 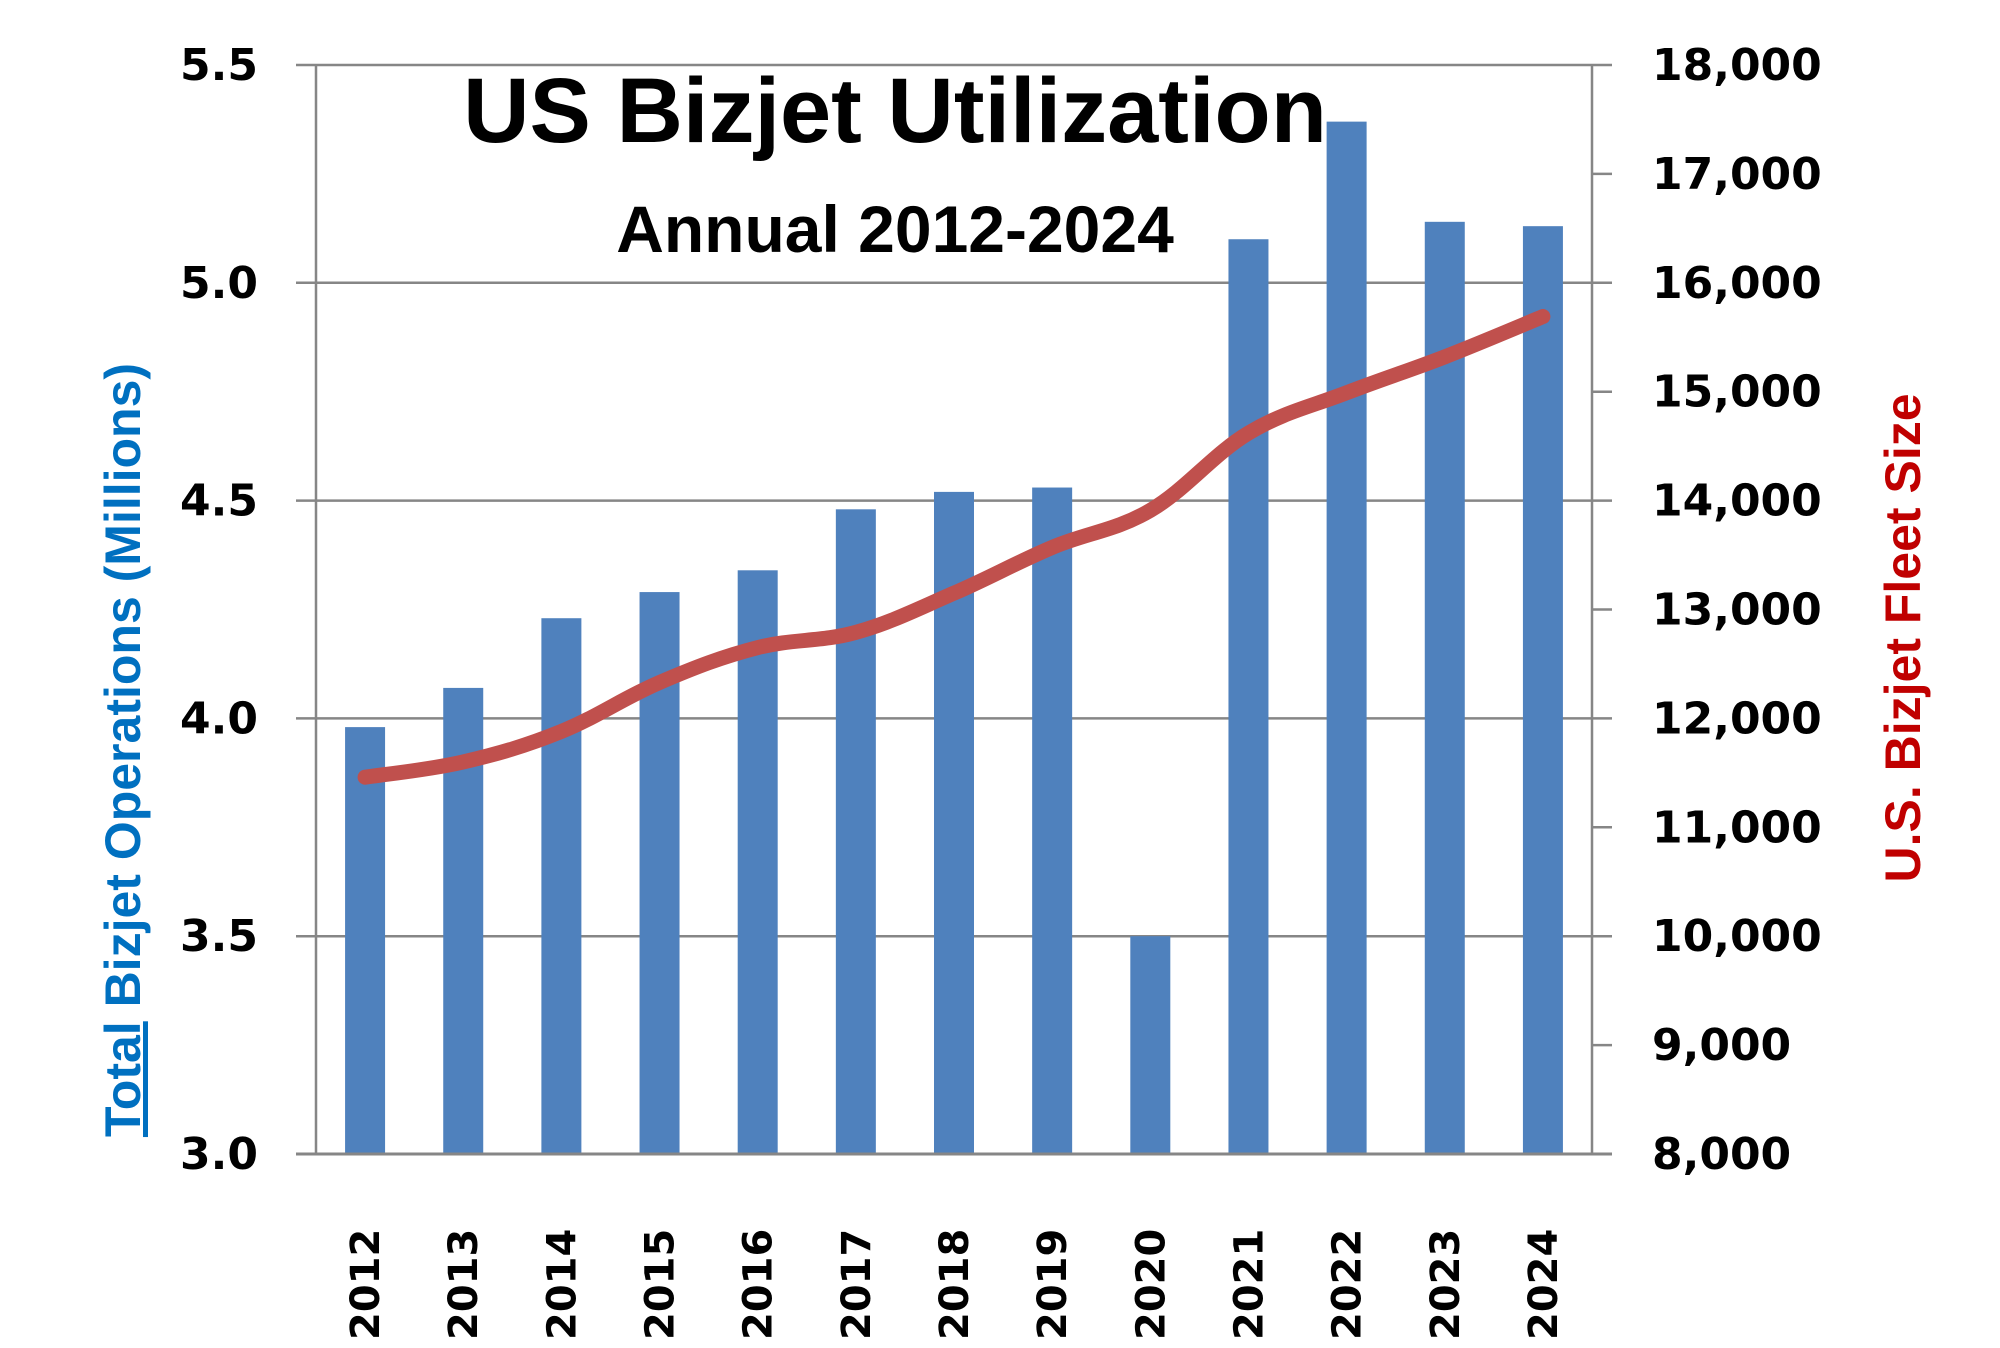 I want to click on bar-2016, so click(x=757, y=862).